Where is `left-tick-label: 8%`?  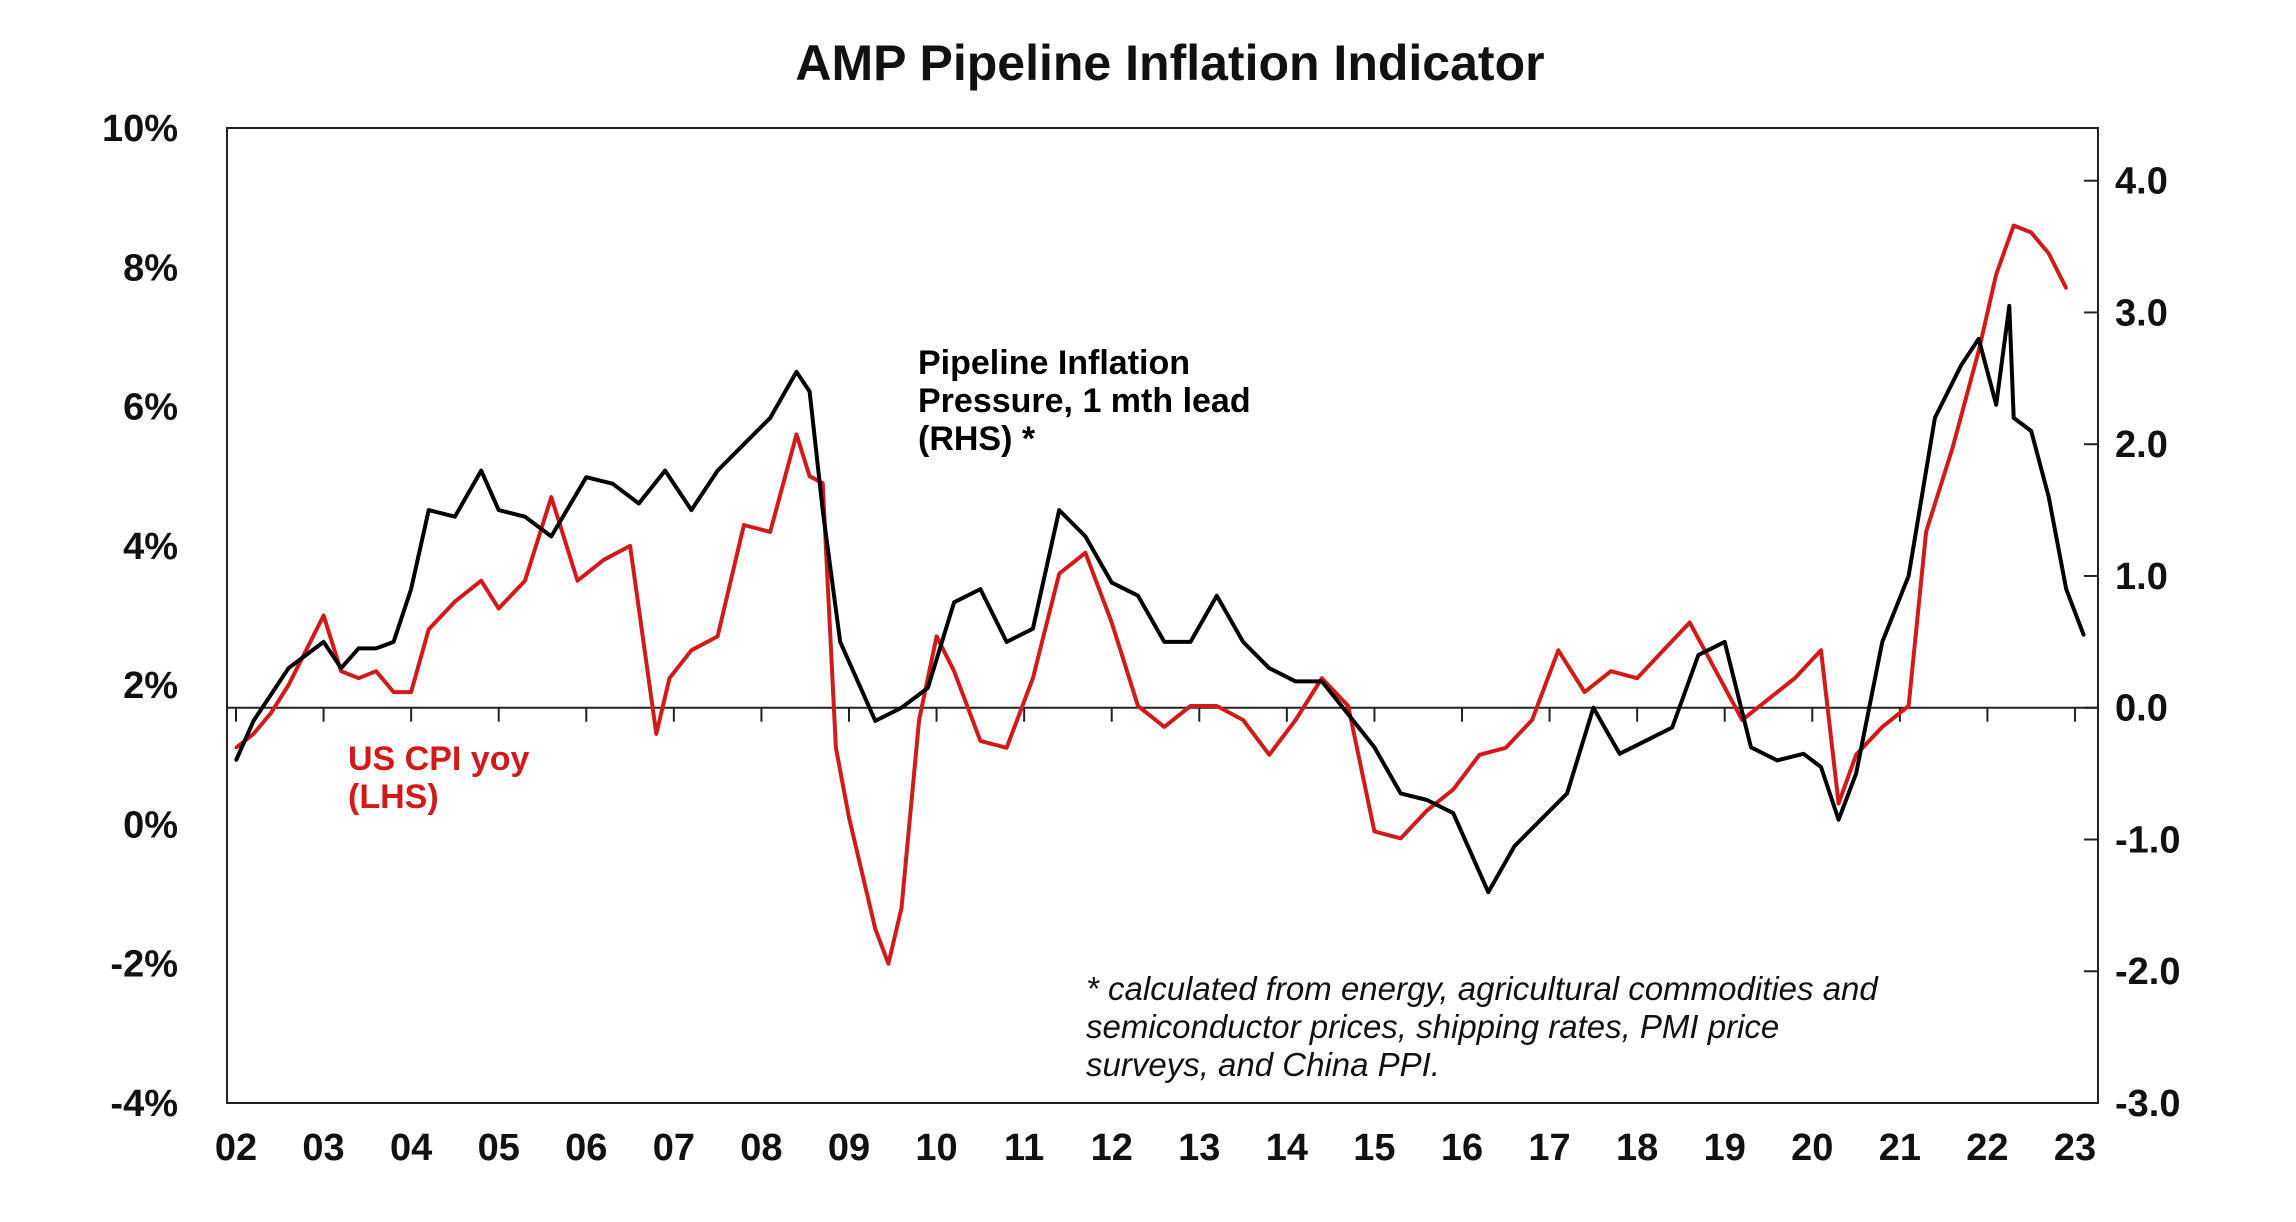 left-tick-label: 8% is located at coordinates (150, 268).